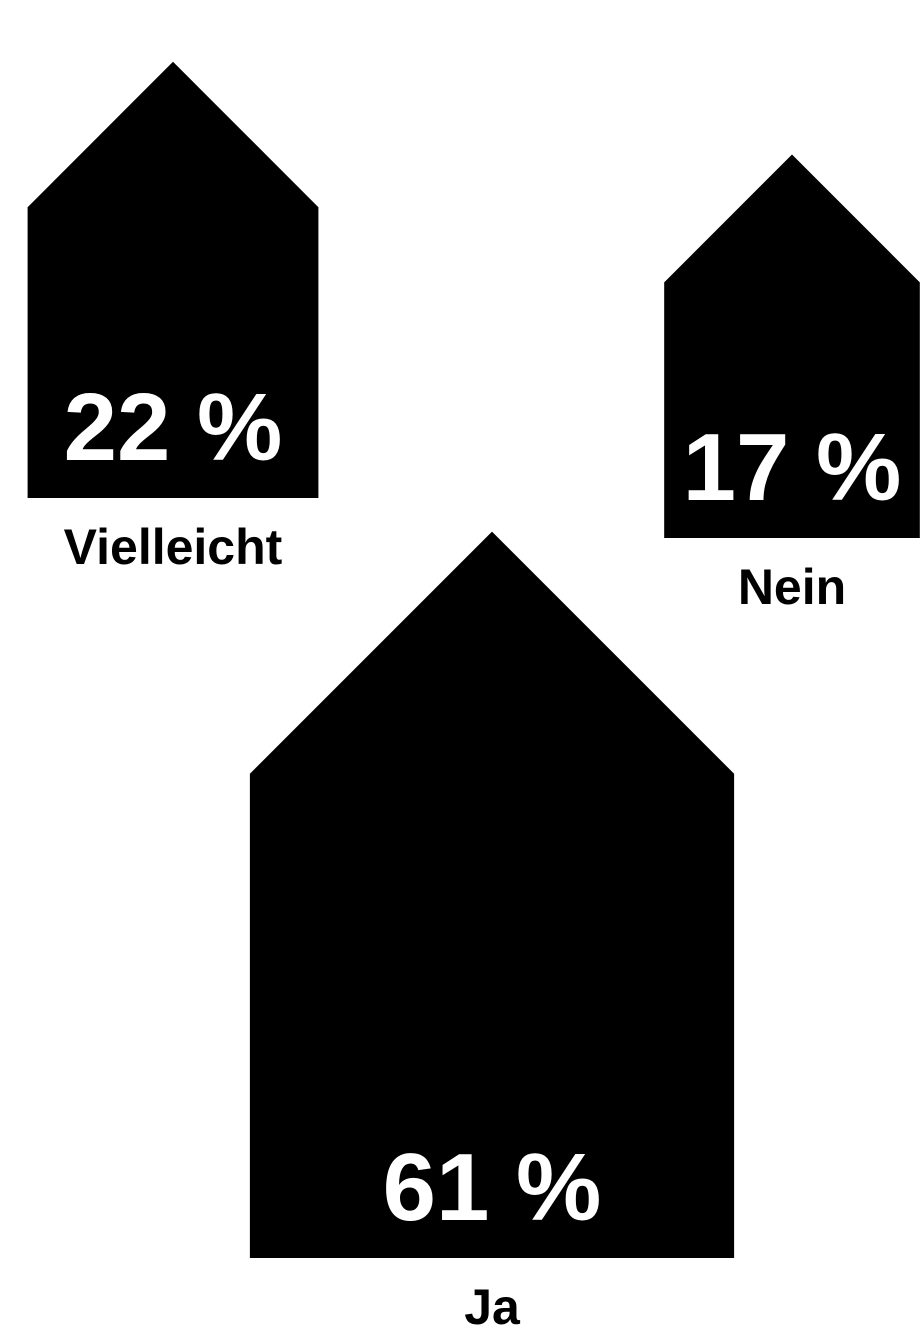 This screenshot has width=922, height=1334. I want to click on value-label: 61 %, so click(492, 1187).